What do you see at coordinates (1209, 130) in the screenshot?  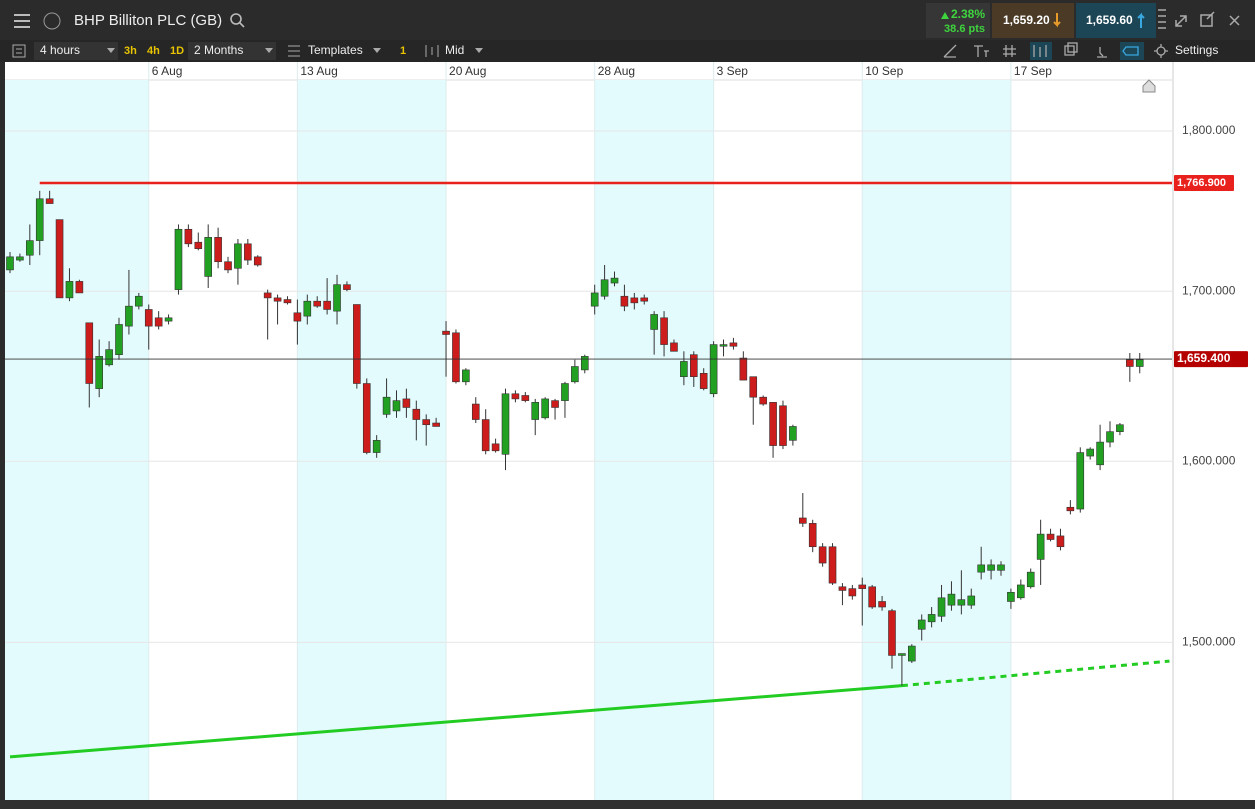 I see `y-tick-label: 1,800.000` at bounding box center [1209, 130].